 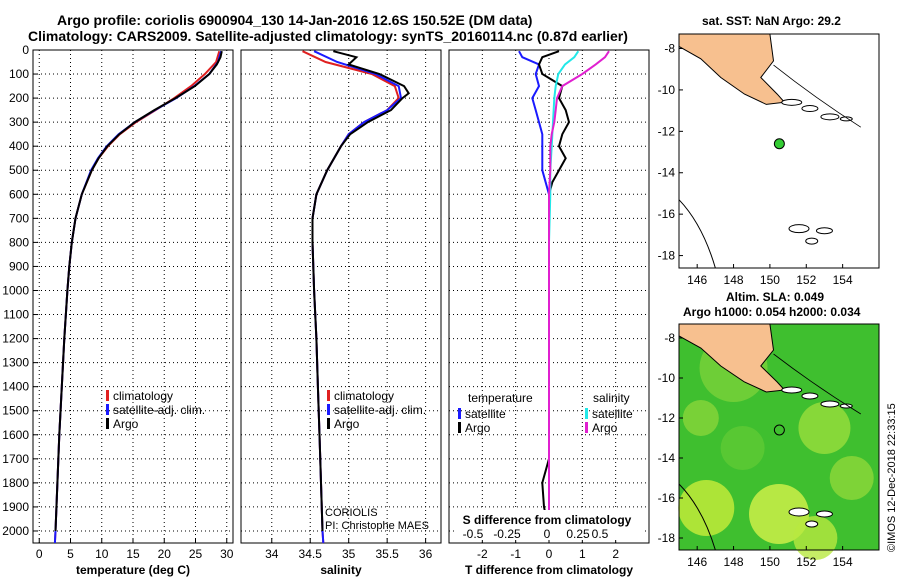 I want to click on x-axis-label: T difference from climatology, so click(x=549, y=570).